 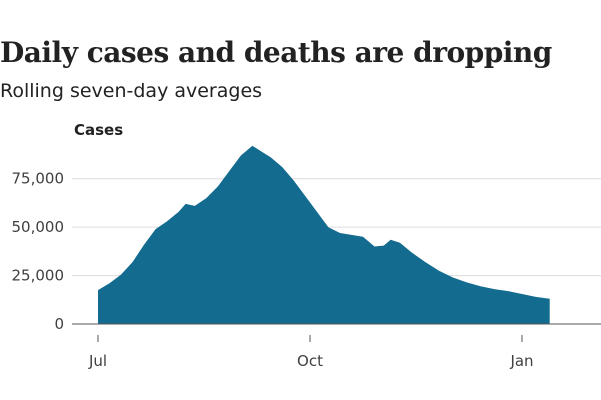 I want to click on y-tick-label: 50,000, so click(x=38, y=227).